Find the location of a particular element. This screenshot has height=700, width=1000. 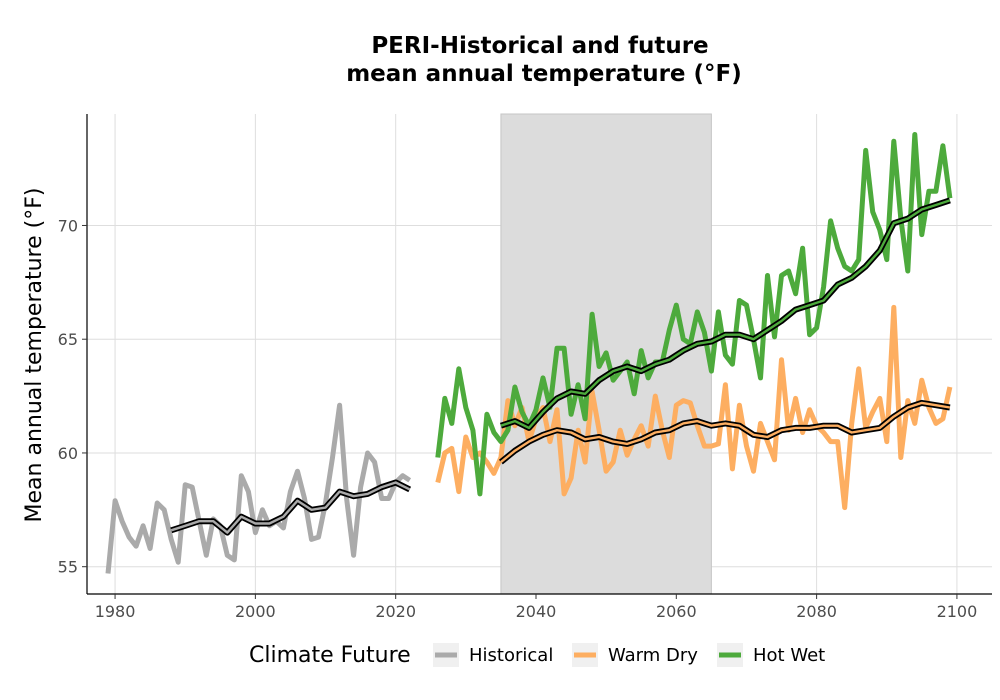

legend: Climate Future Historical Warm Dry Hot Wet is located at coordinates (537, 655).